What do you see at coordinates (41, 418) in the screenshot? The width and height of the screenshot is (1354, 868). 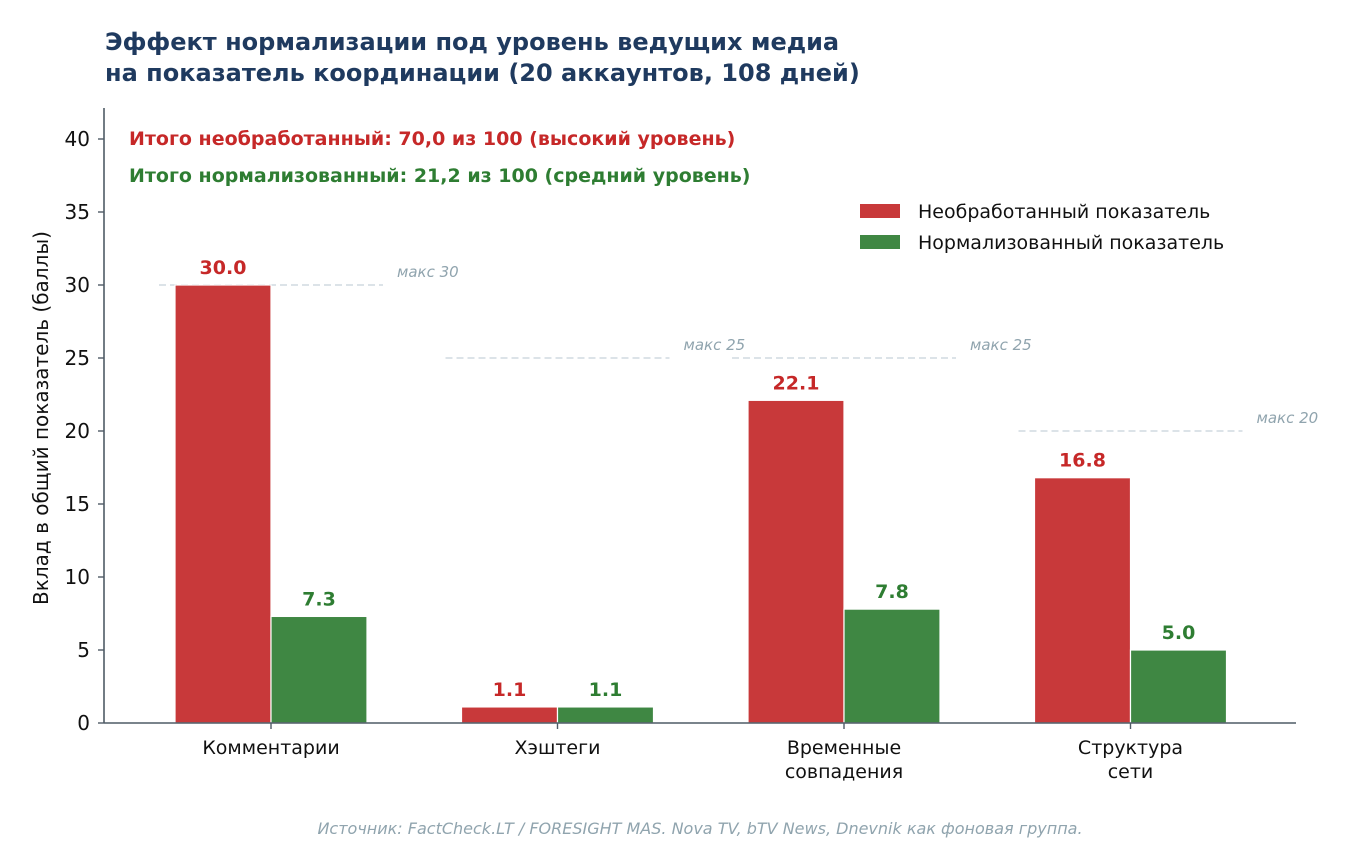 I see `y-axis-label: Вклад в общий показатель (баллы)` at bounding box center [41, 418].